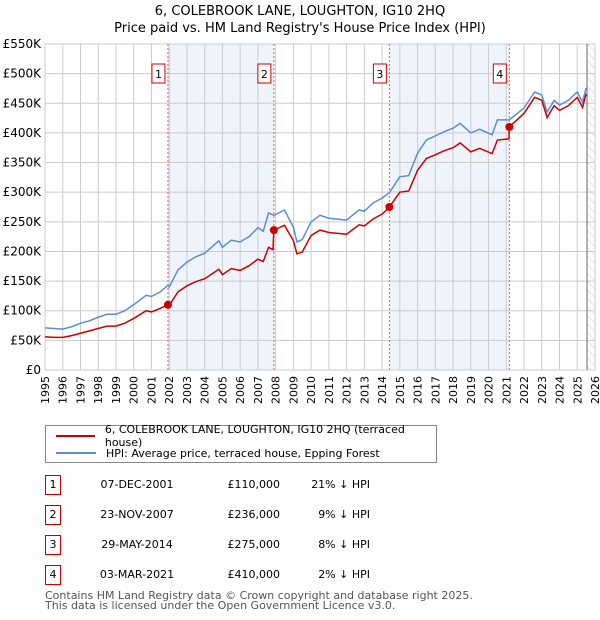 The width and height of the screenshot is (600, 620). What do you see at coordinates (347, 390) in the screenshot?
I see `x-tick-label: 2012` at bounding box center [347, 390].